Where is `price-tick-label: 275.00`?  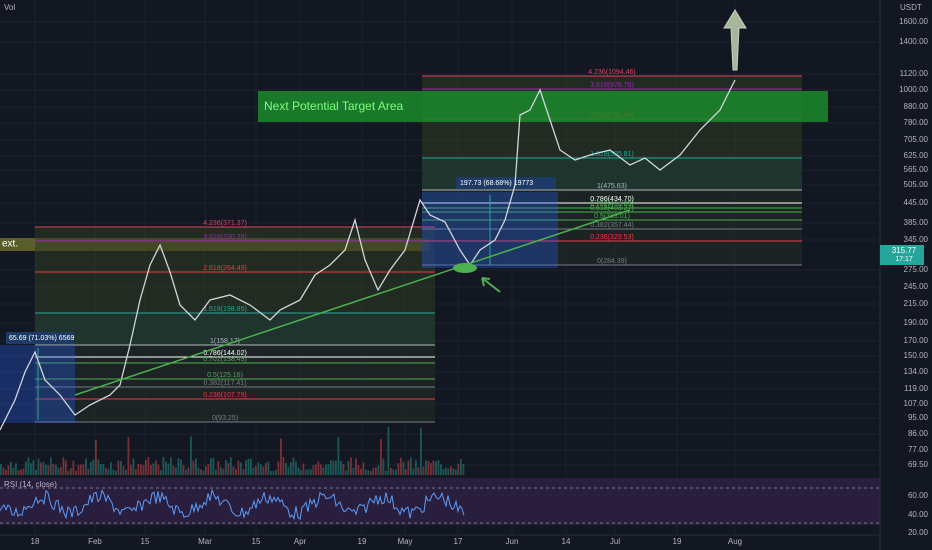 price-tick-label: 275.00 is located at coordinates (916, 269).